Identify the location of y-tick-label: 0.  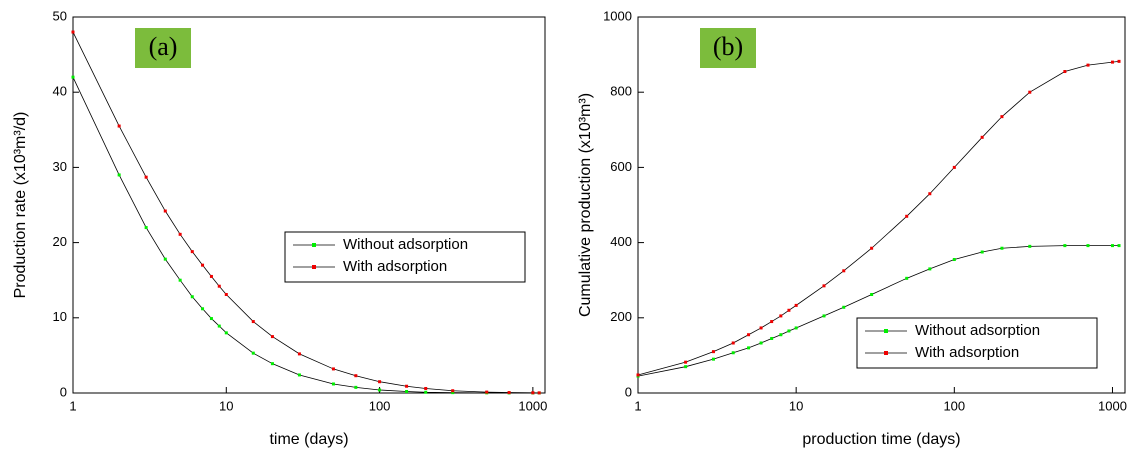
(628, 391).